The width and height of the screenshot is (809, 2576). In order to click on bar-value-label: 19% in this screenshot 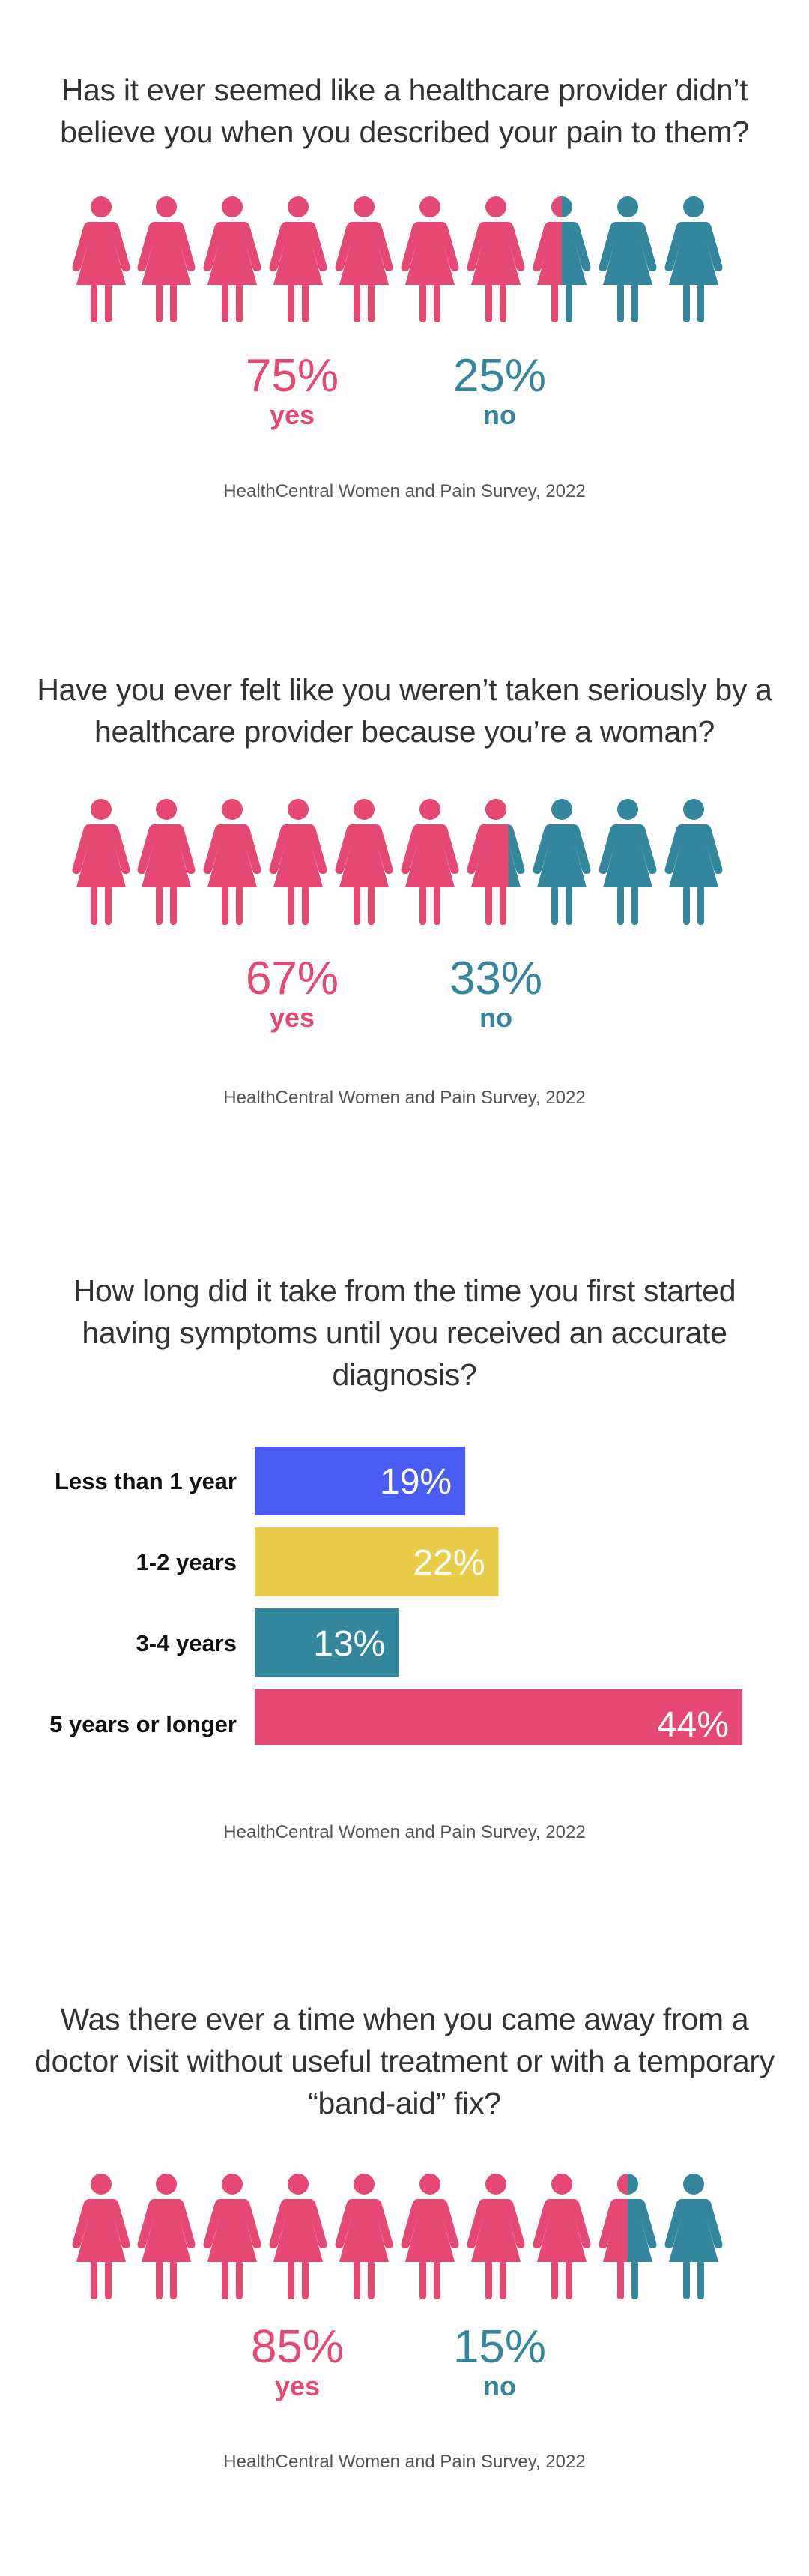, I will do `click(416, 1482)`.